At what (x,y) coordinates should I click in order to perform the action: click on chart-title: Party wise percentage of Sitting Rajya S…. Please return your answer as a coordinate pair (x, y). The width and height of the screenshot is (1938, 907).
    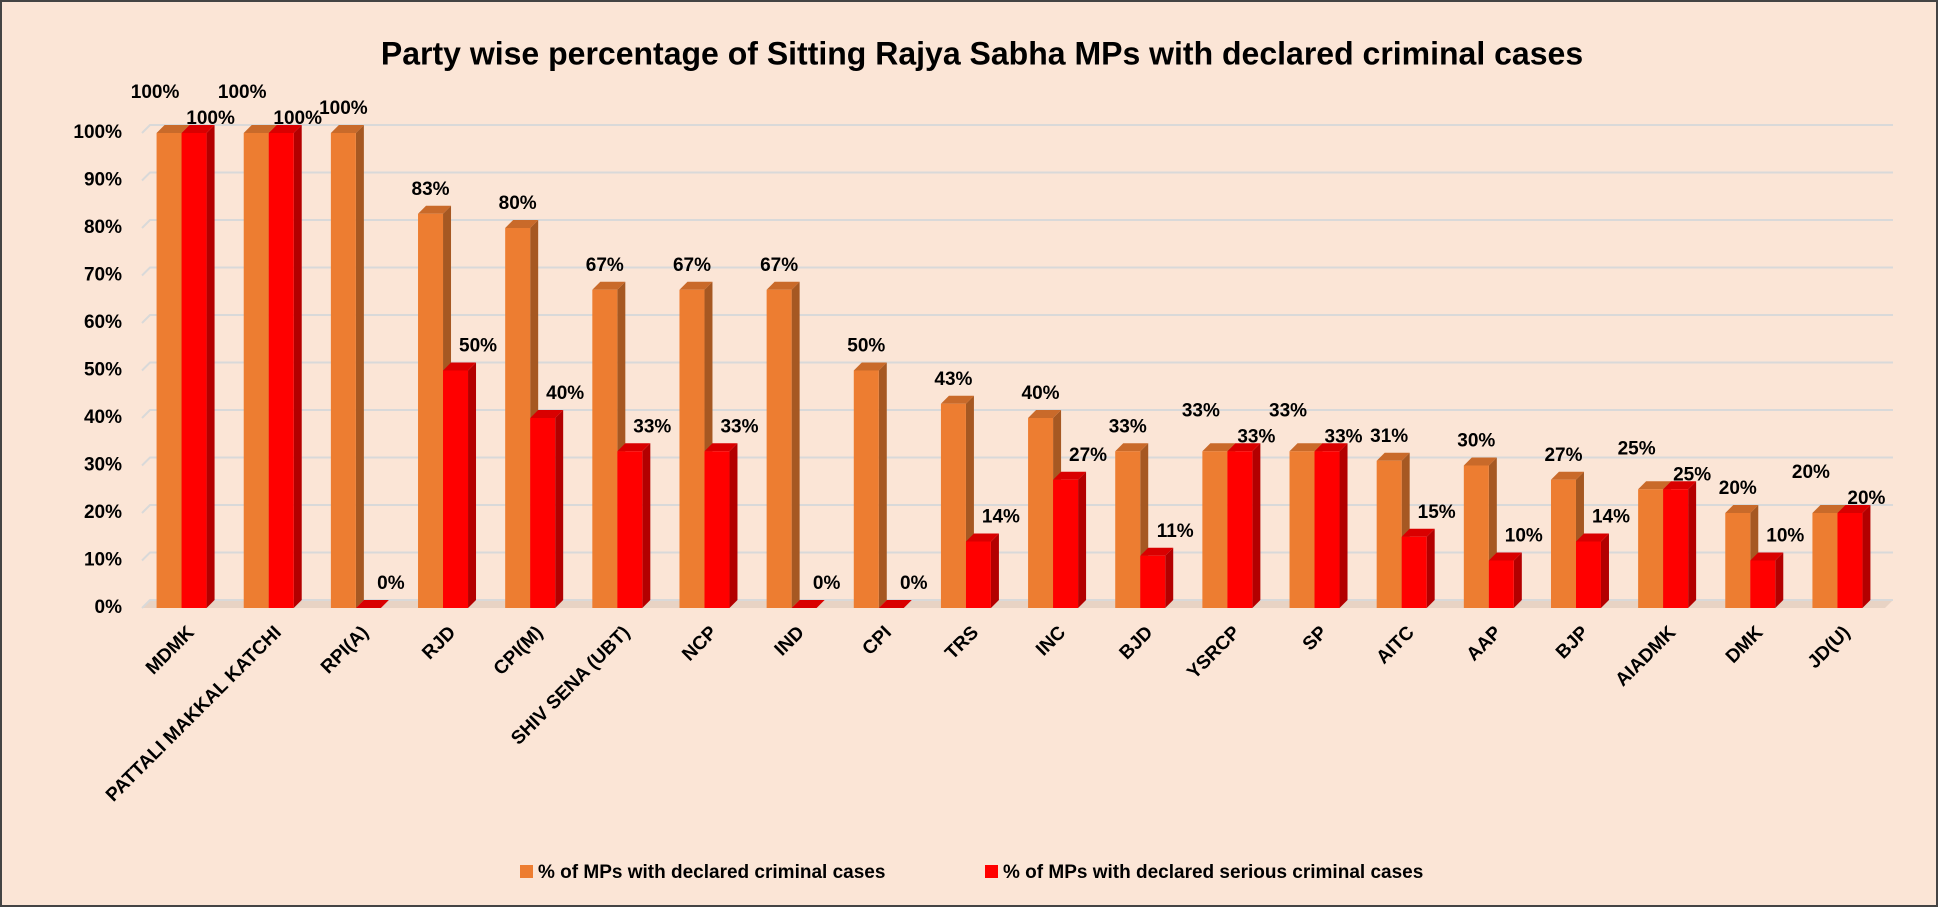
    Looking at the image, I should click on (982, 53).